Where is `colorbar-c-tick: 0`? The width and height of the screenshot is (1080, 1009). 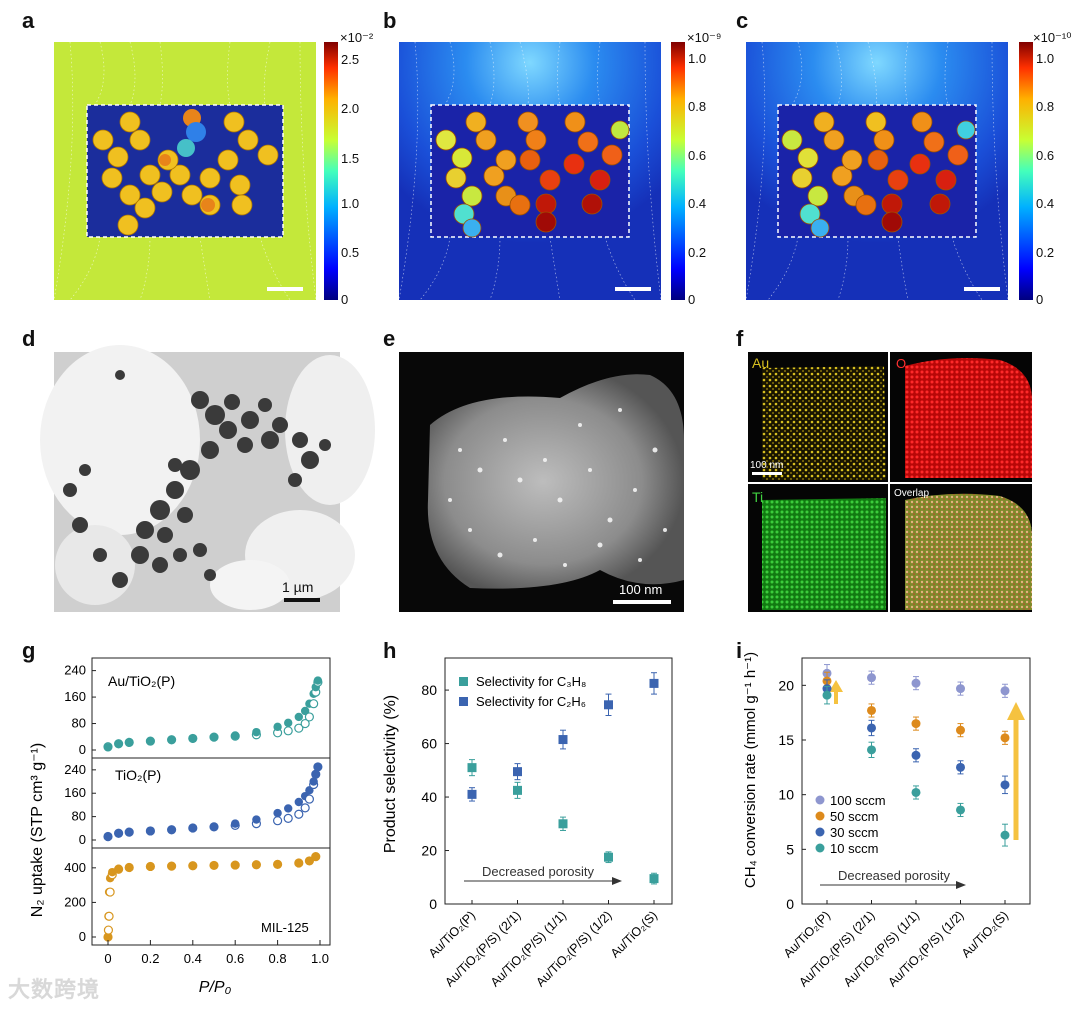 colorbar-c-tick: 0 is located at coordinates (1039, 299).